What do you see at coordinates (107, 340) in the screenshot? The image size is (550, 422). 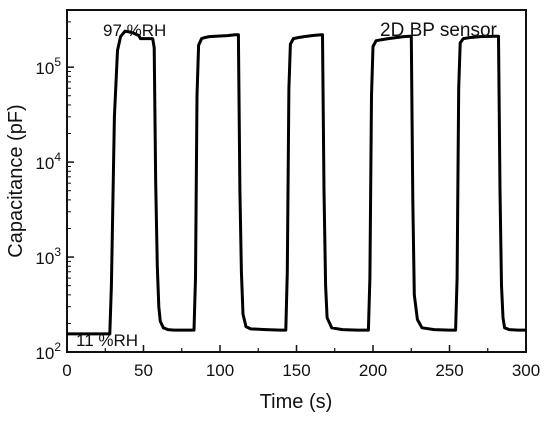 I see `annotation-11rh: 11 %RH` at bounding box center [107, 340].